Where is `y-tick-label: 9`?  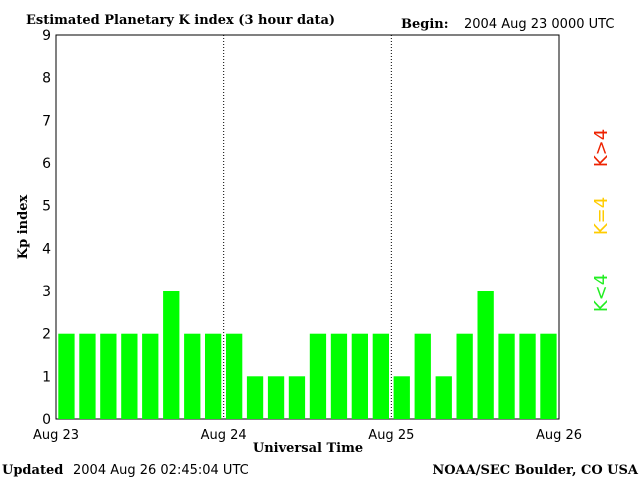
y-tick-label: 9 is located at coordinates (46, 36).